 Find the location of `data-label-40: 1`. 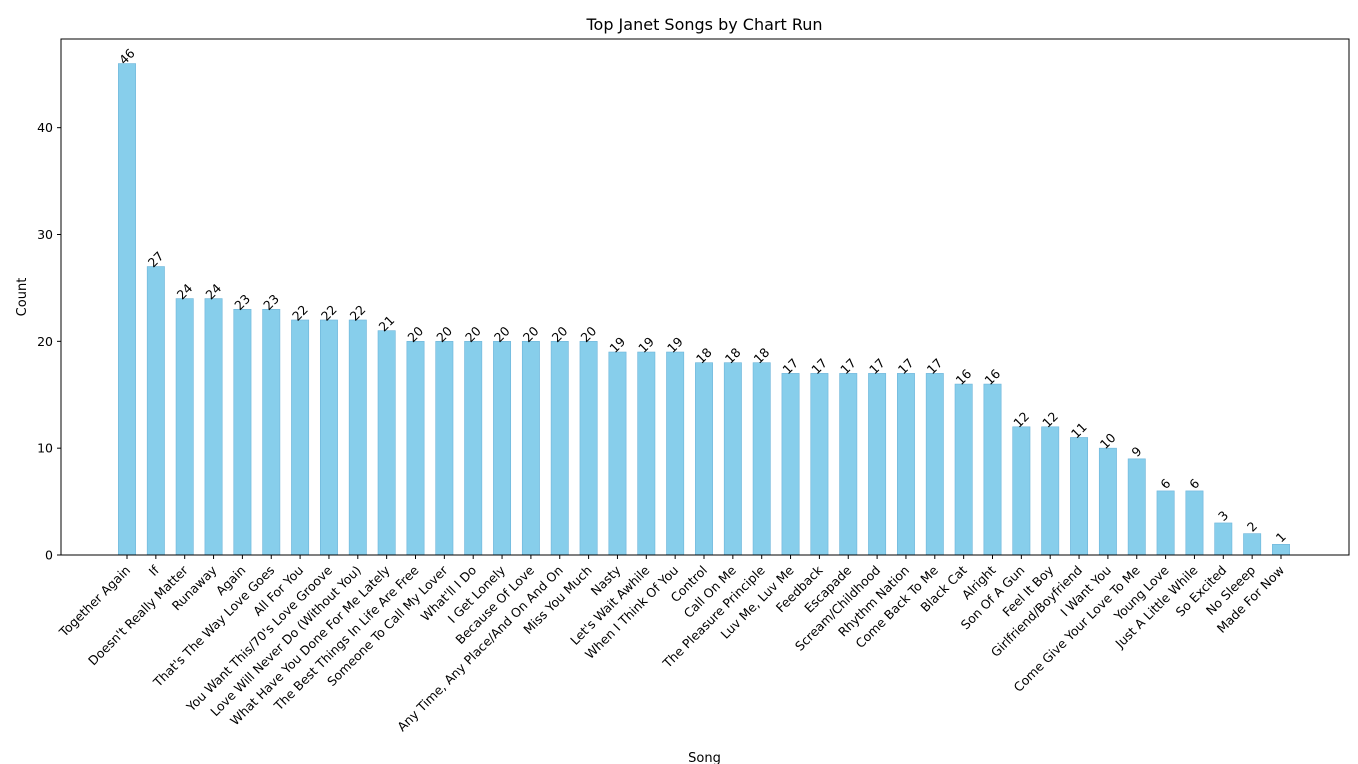

data-label-40: 1 is located at coordinates (1281, 537).